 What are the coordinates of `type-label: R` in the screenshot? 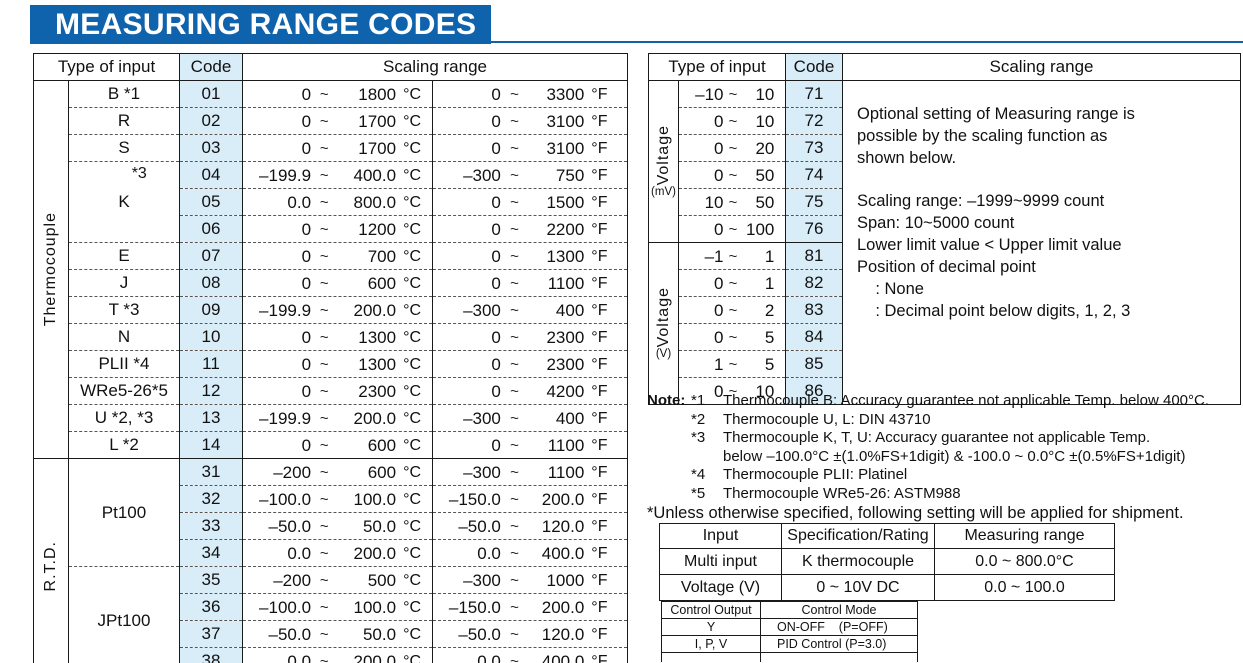 It's located at (124, 120).